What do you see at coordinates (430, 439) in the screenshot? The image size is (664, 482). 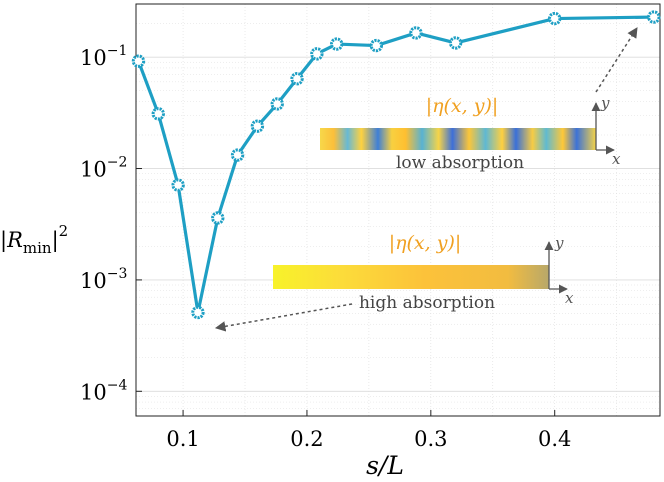 I see `x-tick-label: 0.3` at bounding box center [430, 439].